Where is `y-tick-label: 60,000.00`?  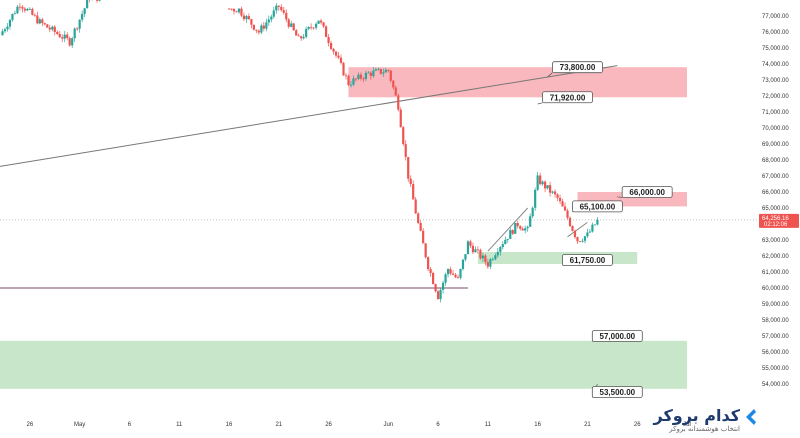 y-tick-label: 60,000.00 is located at coordinates (775, 289).